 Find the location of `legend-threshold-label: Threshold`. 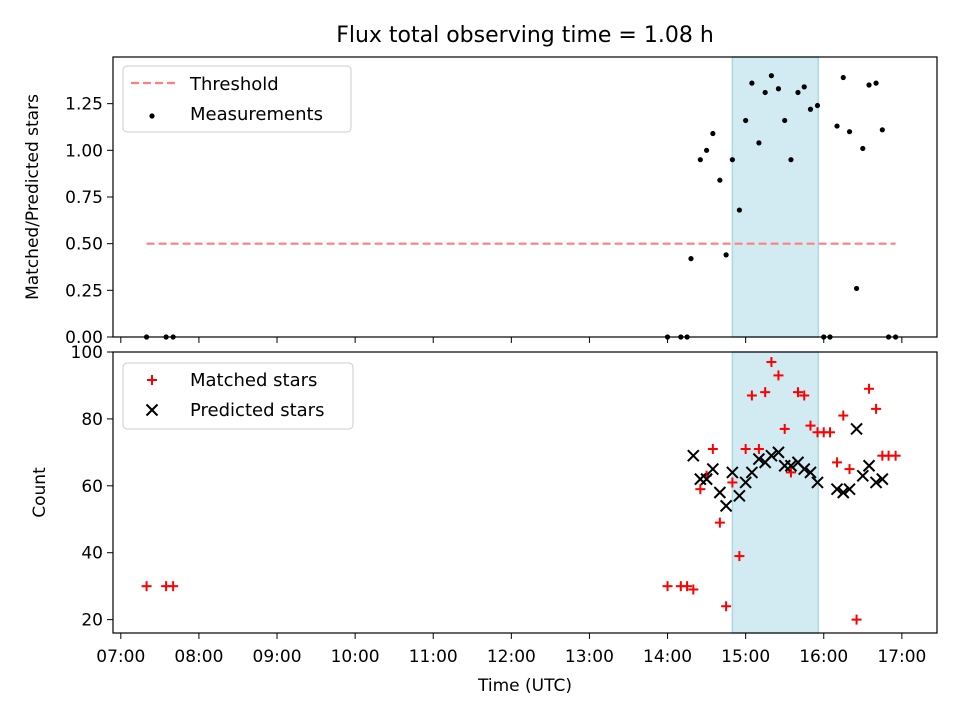

legend-threshold-label: Threshold is located at coordinates (234, 84).